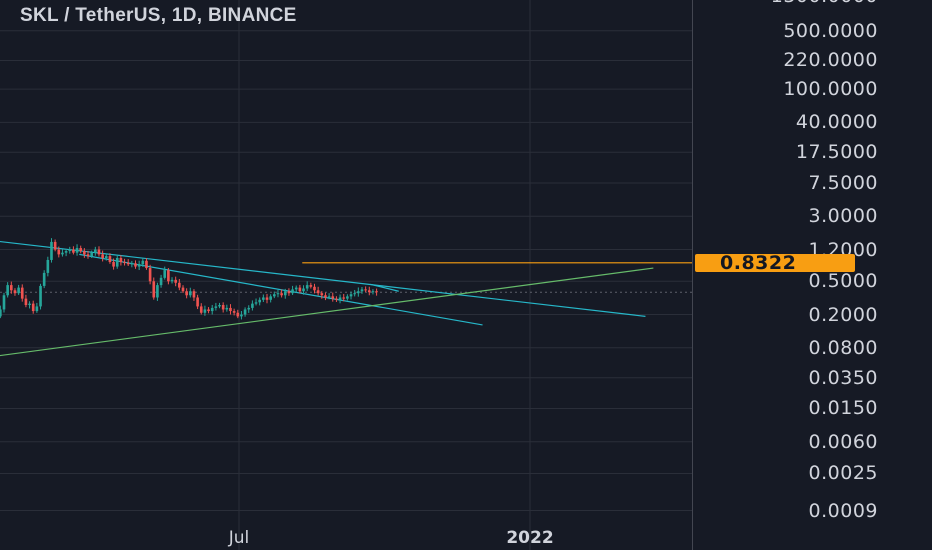 This screenshot has width=932, height=550. Describe the element at coordinates (843, 441) in the screenshot. I see `price-axis-label: 0.0060` at that location.